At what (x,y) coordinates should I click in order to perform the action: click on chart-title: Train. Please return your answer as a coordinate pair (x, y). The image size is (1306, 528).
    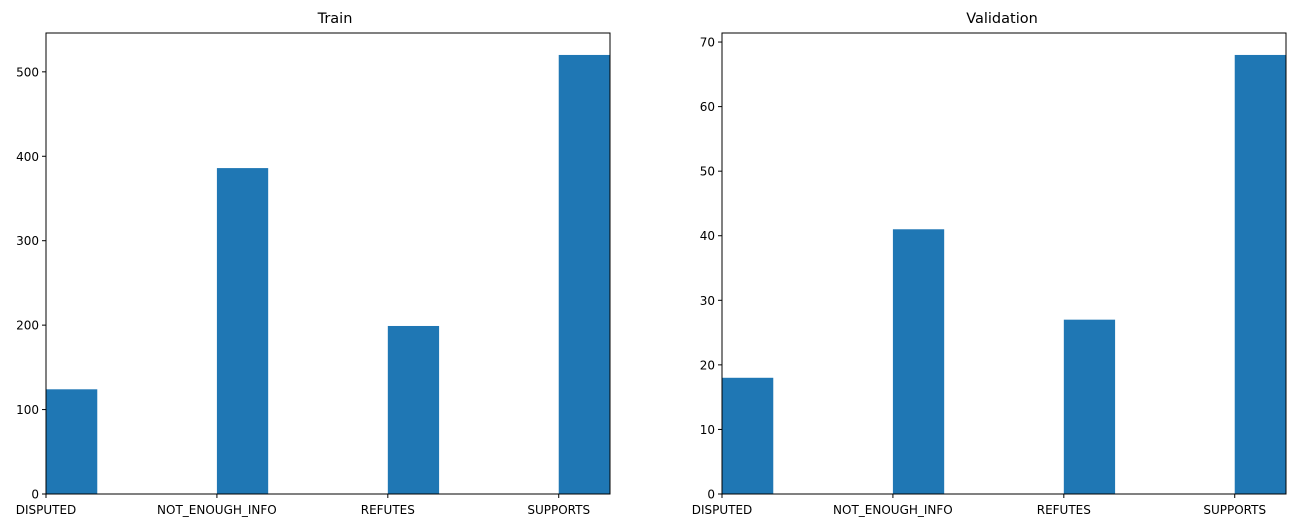
    Looking at the image, I should click on (335, 19).